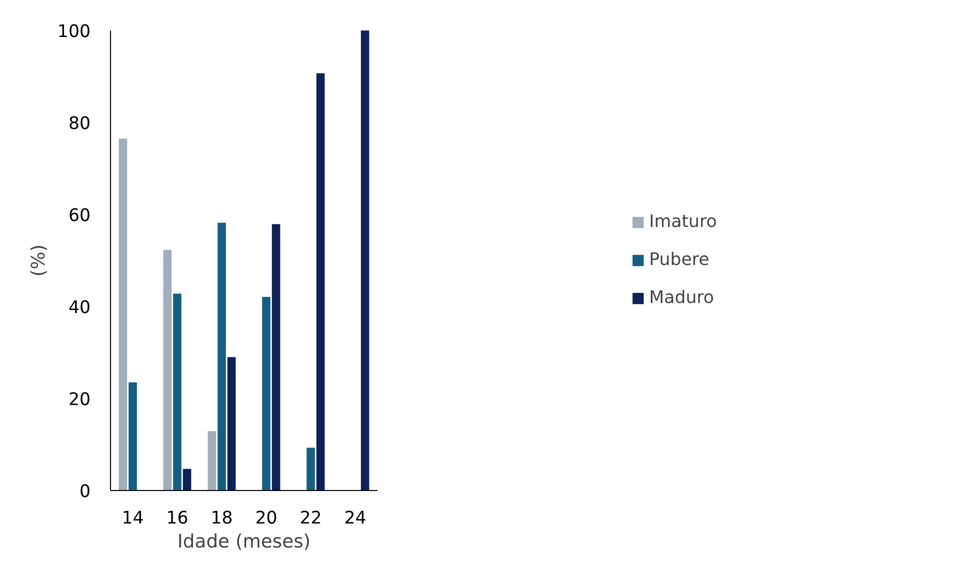  Describe the element at coordinates (133, 518) in the screenshot. I see `x-tick-label: 14` at that location.